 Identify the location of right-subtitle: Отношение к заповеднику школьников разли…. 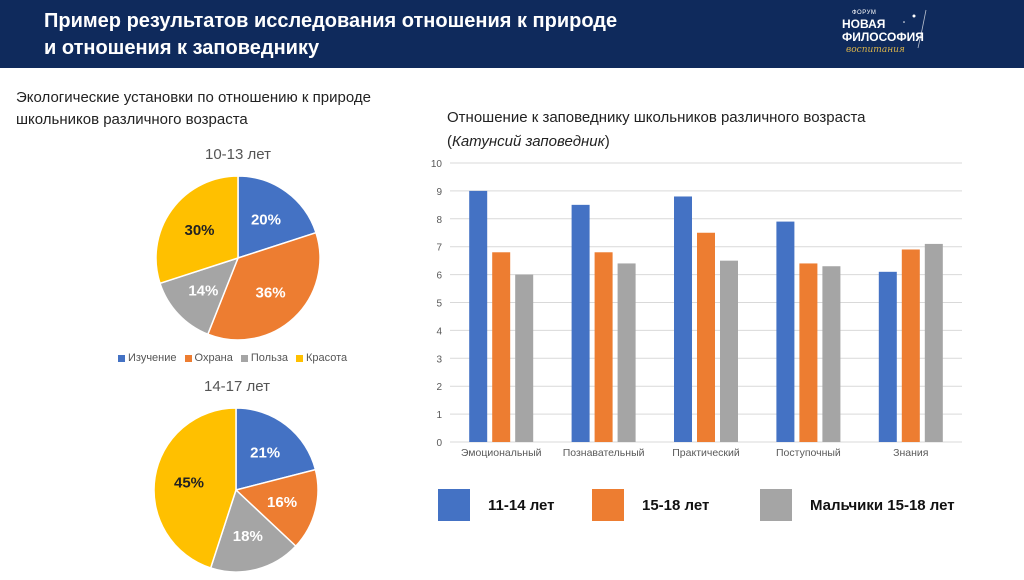
(707, 130).